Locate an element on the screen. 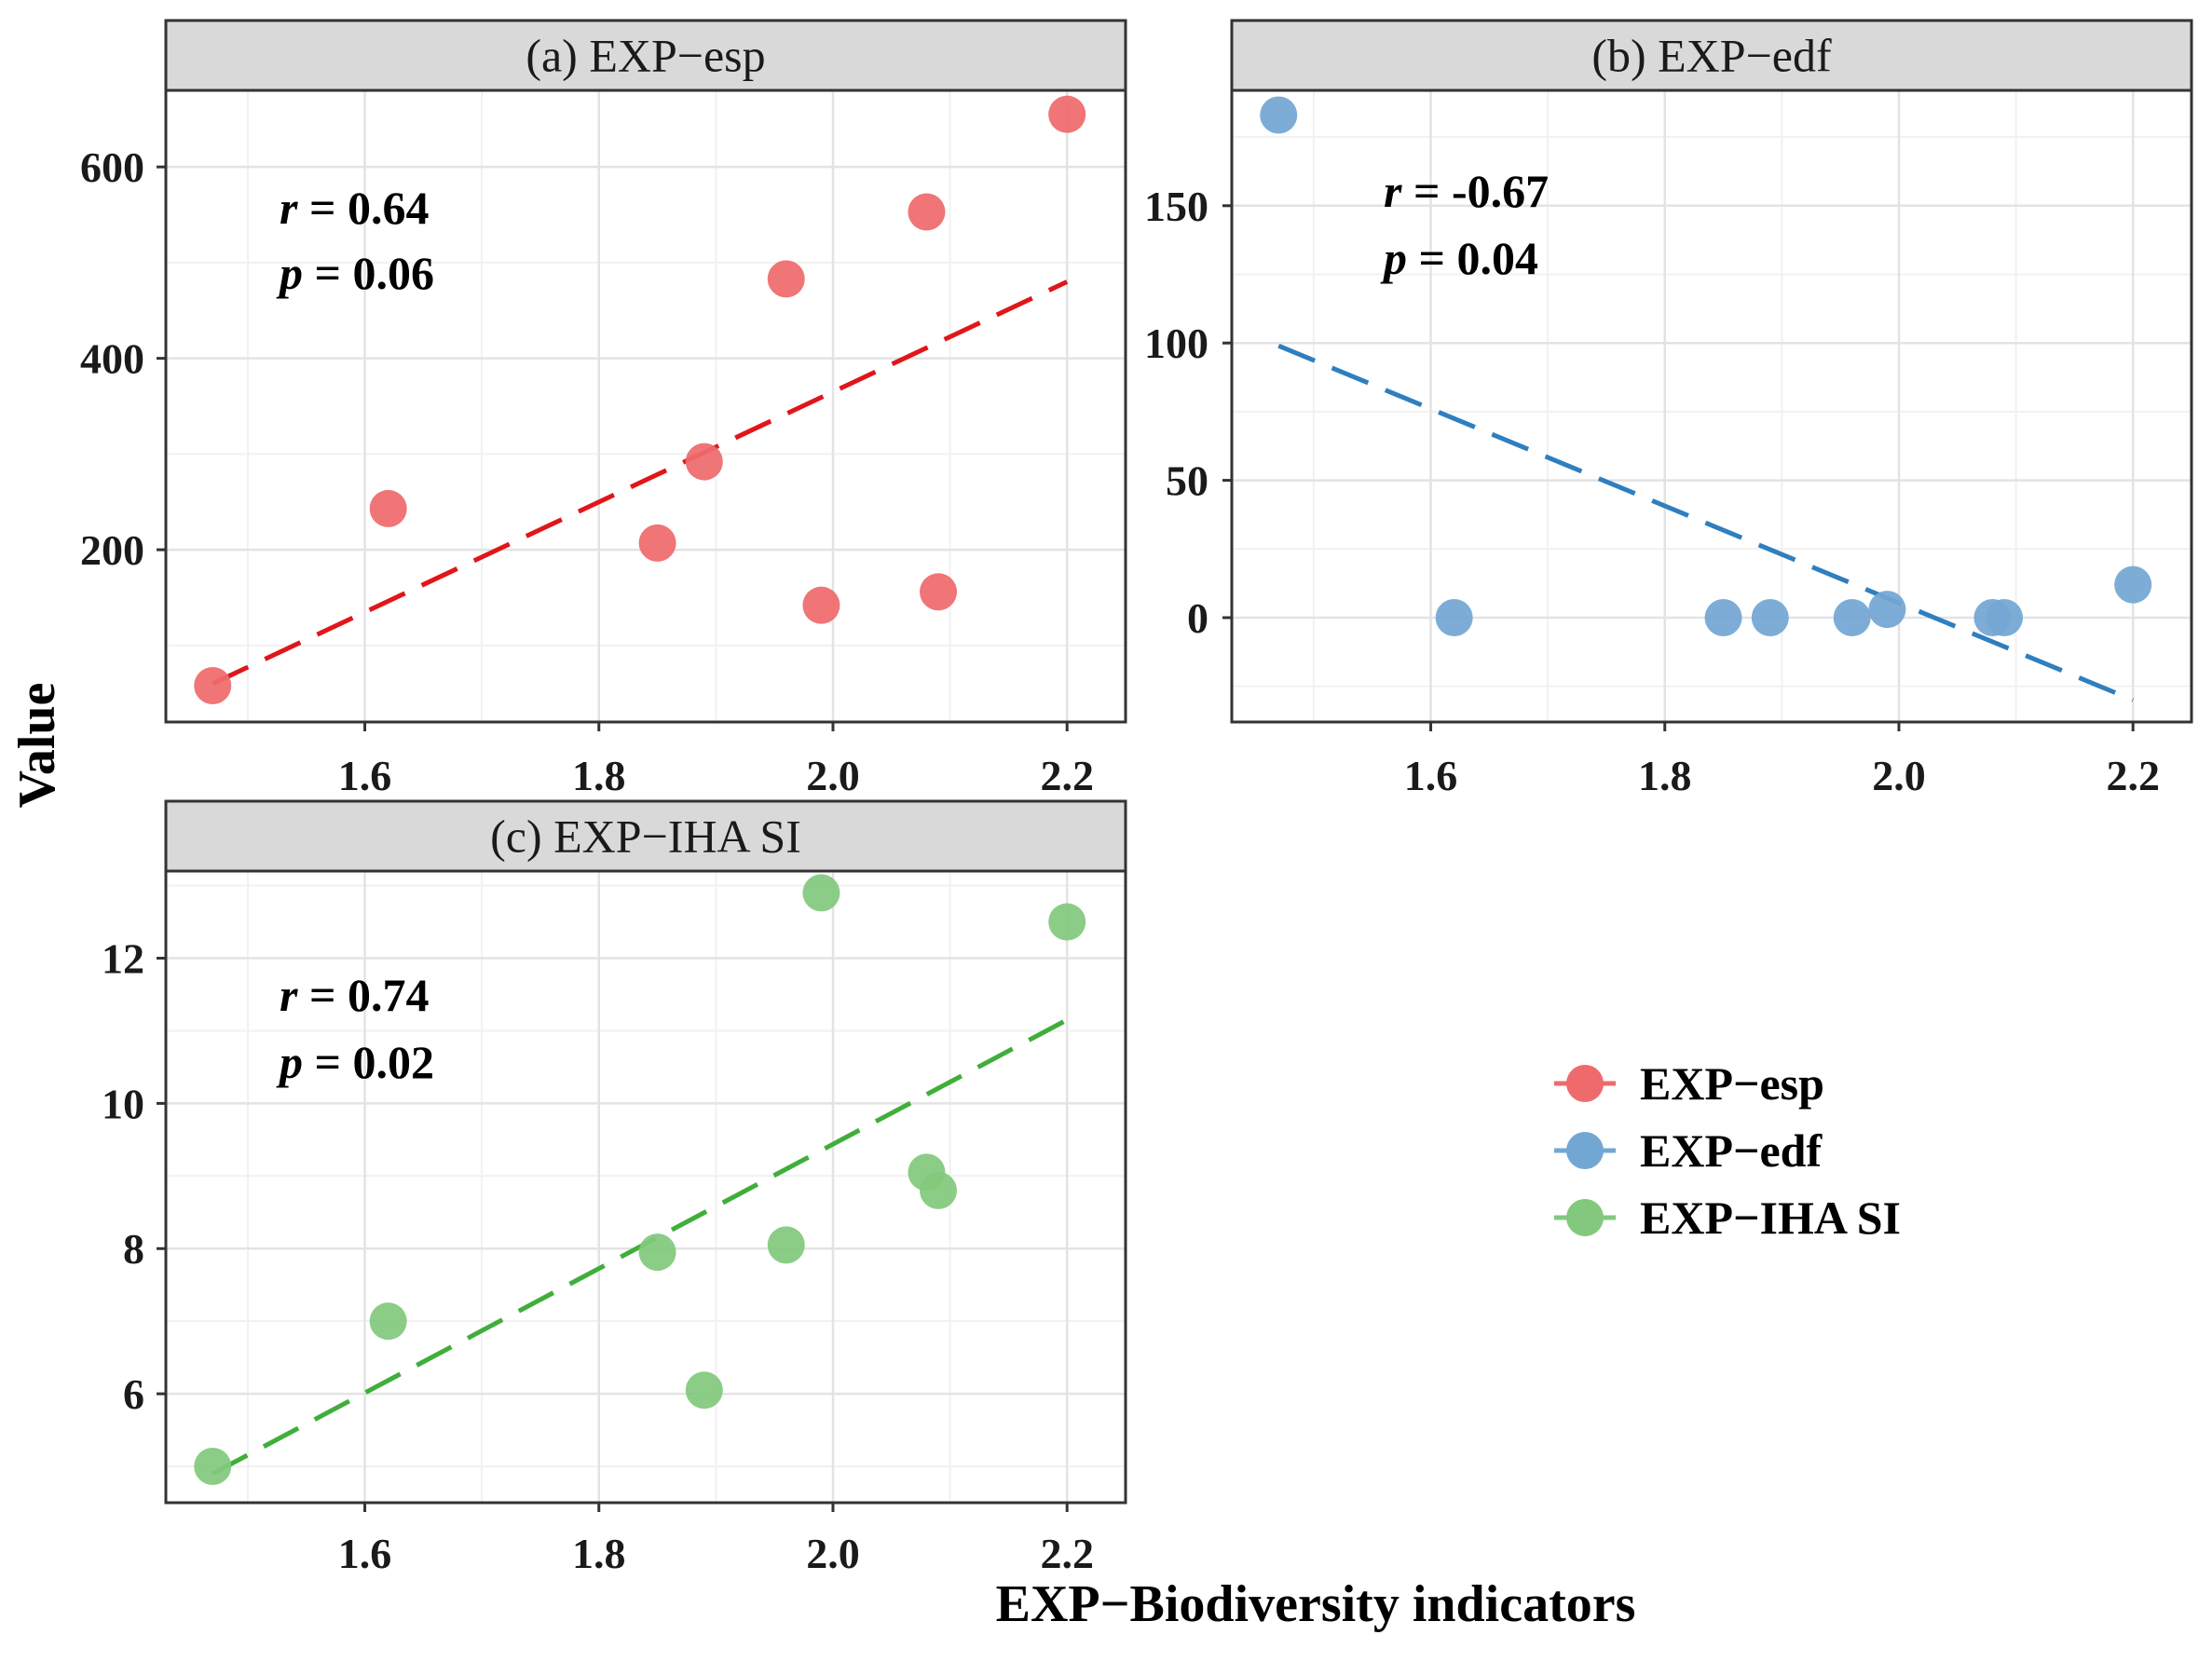 The image size is (2212, 1662). legend-label: EXP−IHA SI is located at coordinates (1770, 1218).